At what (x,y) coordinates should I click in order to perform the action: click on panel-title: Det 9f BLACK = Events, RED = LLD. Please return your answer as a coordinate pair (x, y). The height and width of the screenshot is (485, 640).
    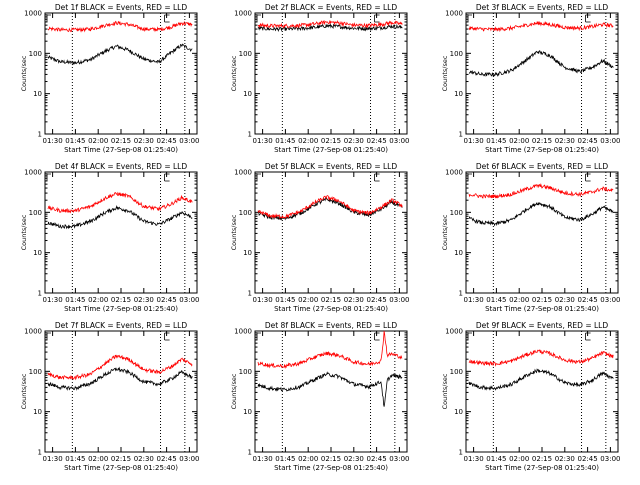
    Looking at the image, I should click on (542, 325).